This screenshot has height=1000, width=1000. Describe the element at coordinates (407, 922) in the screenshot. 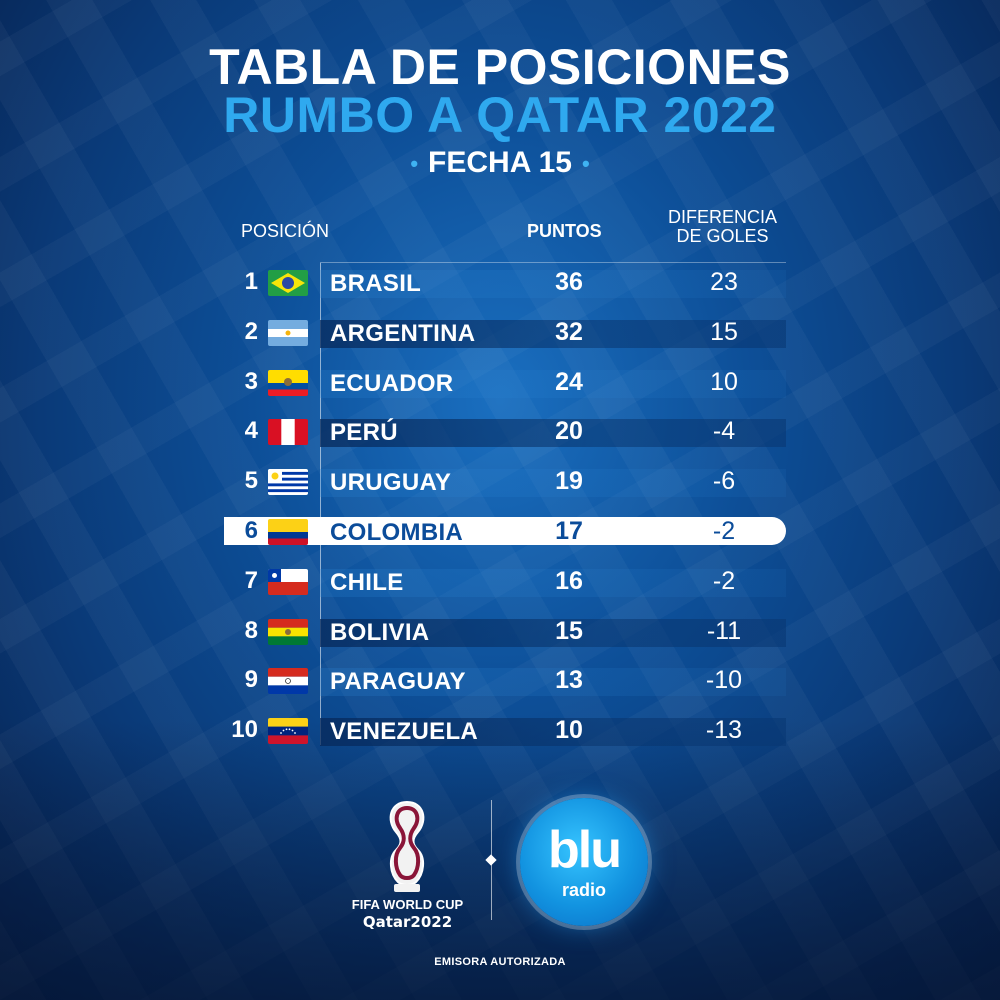

I see `world-cup-logo-subtext: Qatar2022` at that location.